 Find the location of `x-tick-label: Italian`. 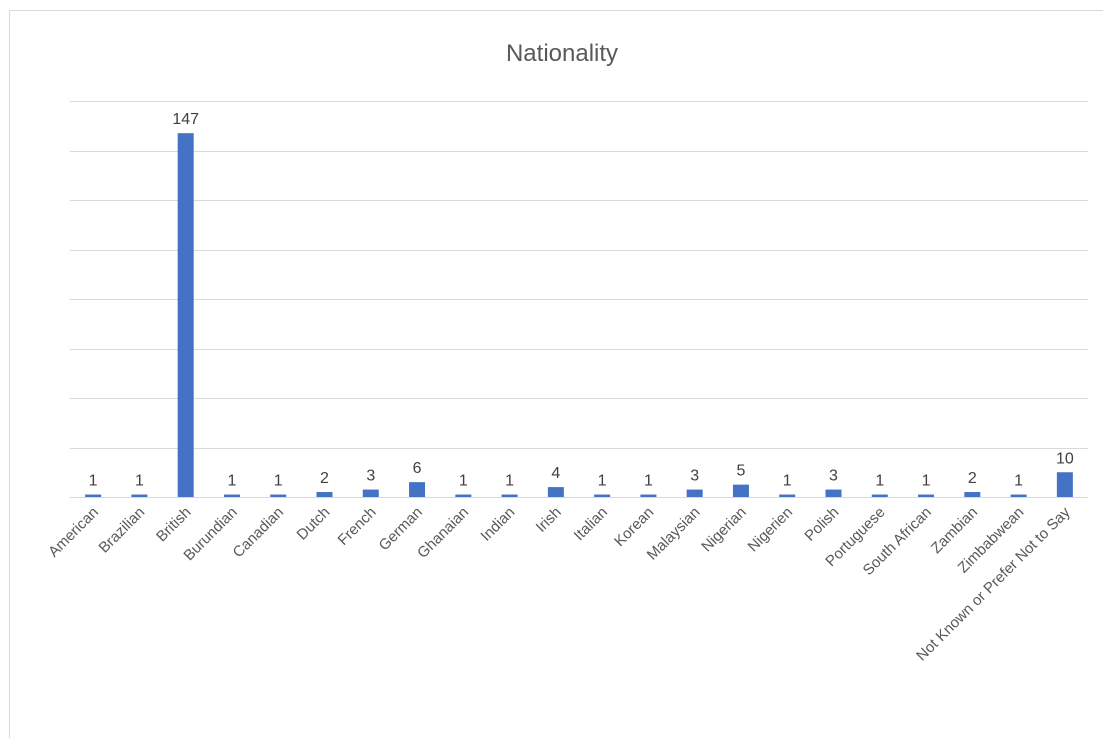

x-tick-label: Italian is located at coordinates (591, 524).